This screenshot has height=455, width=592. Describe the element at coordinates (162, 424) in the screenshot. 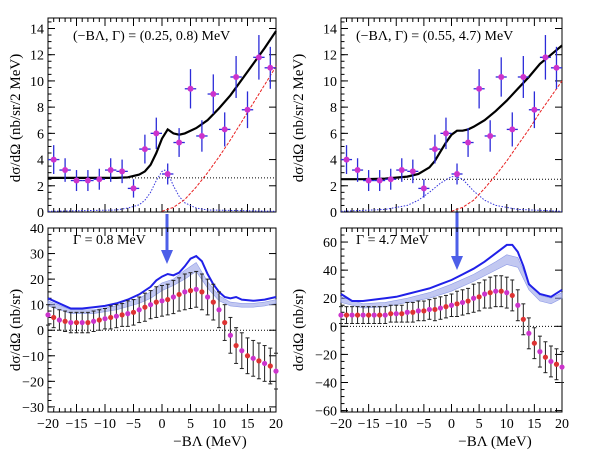

I see `x-tick-label: 0` at that location.